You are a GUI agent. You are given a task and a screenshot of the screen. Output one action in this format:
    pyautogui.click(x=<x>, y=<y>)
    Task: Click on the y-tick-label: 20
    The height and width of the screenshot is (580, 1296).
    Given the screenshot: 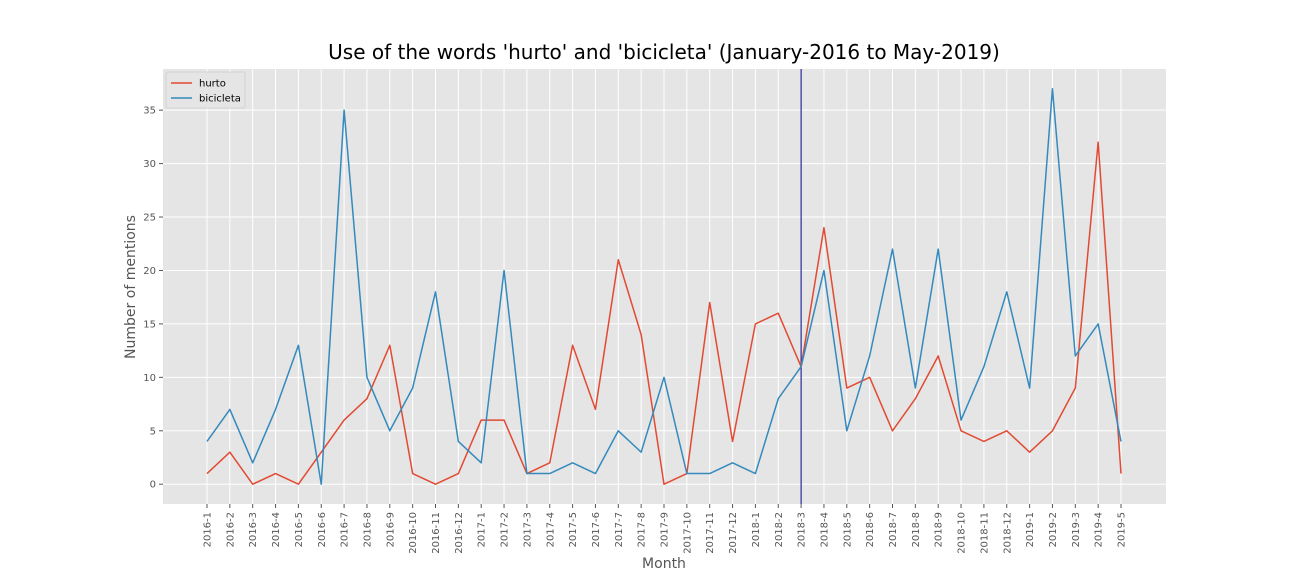 What is the action you would take?
    pyautogui.click(x=149, y=271)
    